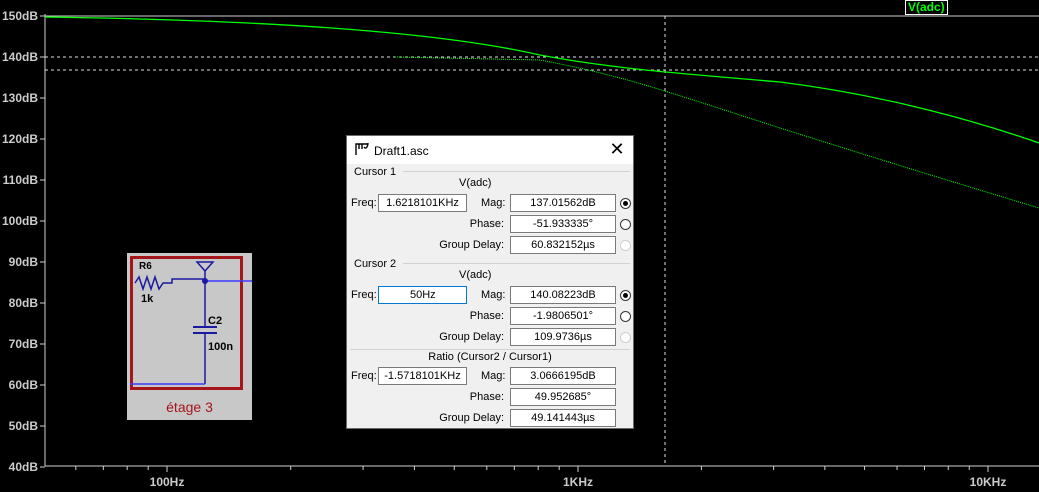 This screenshot has height=492, width=1039. I want to click on cursor1-gd-label: Group Delay:, so click(471, 245).